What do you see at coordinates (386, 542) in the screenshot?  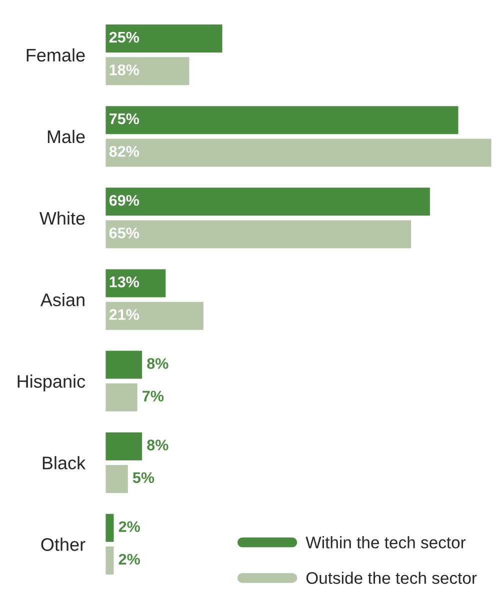 I see `legend-label: Within the tech sector` at bounding box center [386, 542].